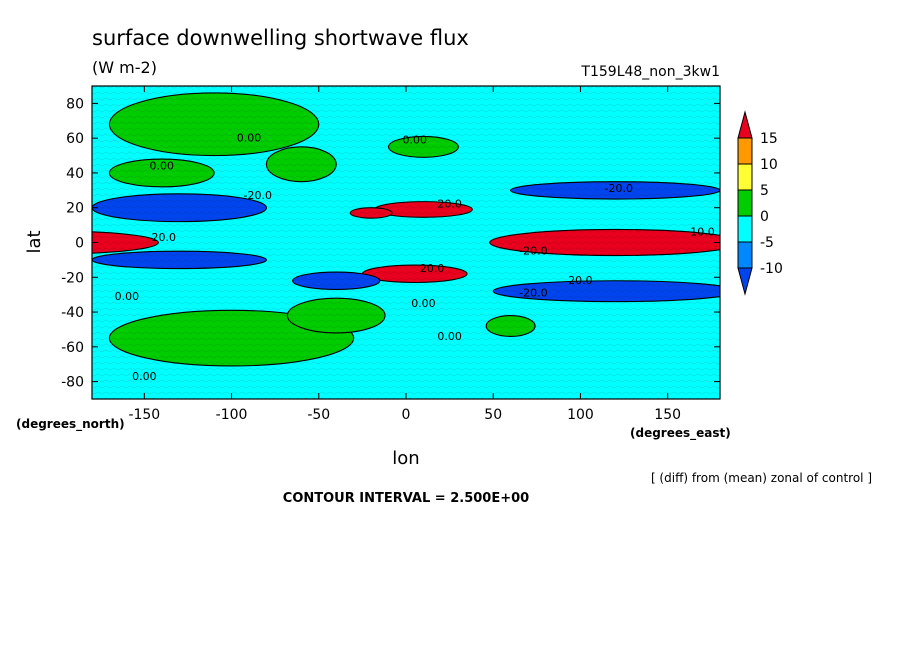 The image size is (904, 654). What do you see at coordinates (680, 433) in the screenshot?
I see `x-unit-label: (degrees_east)` at bounding box center [680, 433].